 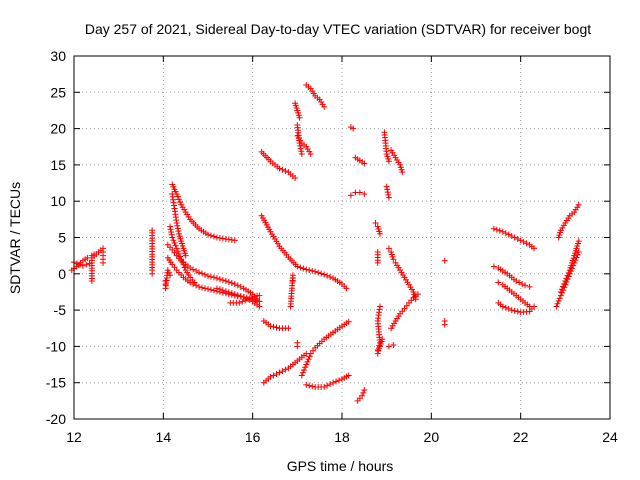 I want to click on x-tick-label: 16, so click(x=253, y=437).